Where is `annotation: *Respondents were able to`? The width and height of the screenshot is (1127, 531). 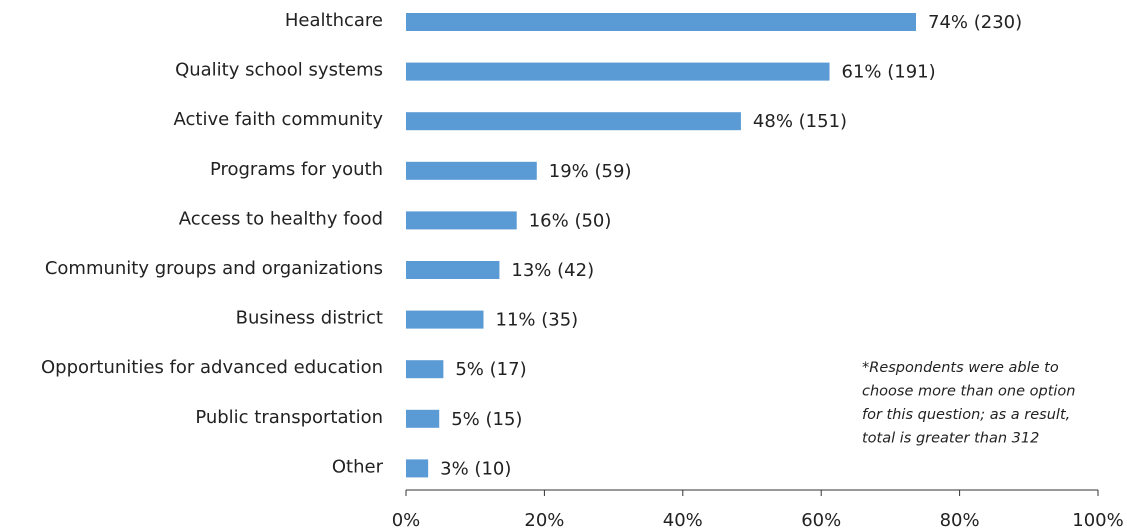
annotation: *Respondents were able to is located at coordinates (960, 368).